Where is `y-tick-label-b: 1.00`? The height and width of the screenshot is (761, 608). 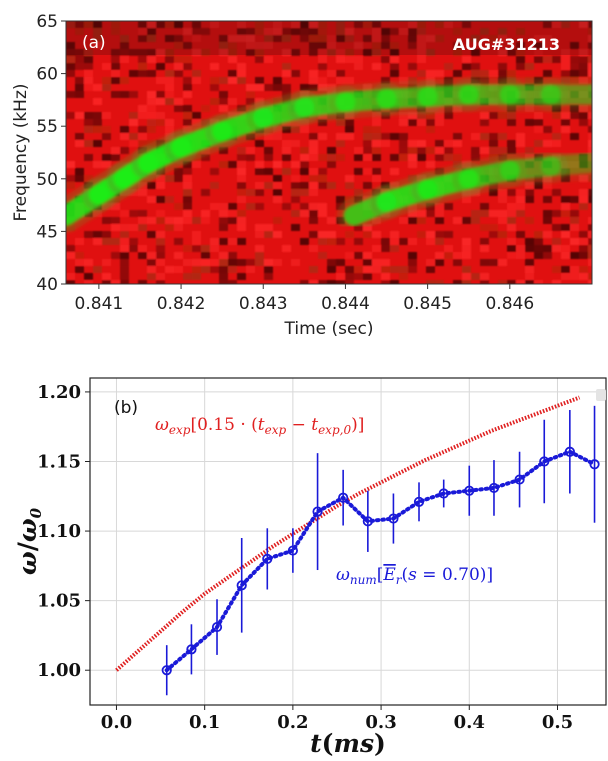 y-tick-label-b: 1.00 is located at coordinates (59, 670).